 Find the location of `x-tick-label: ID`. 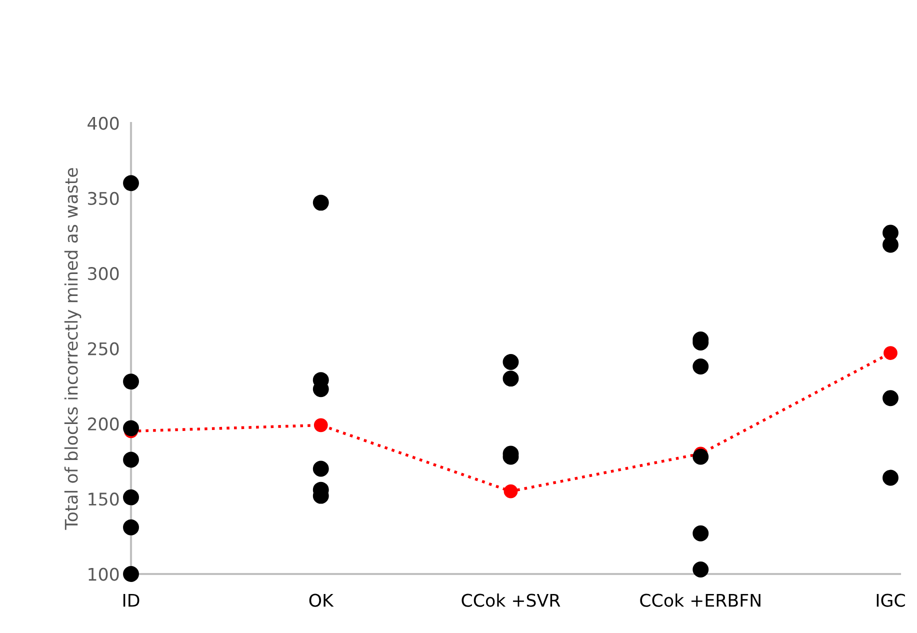

x-tick-label: ID is located at coordinates (131, 600).